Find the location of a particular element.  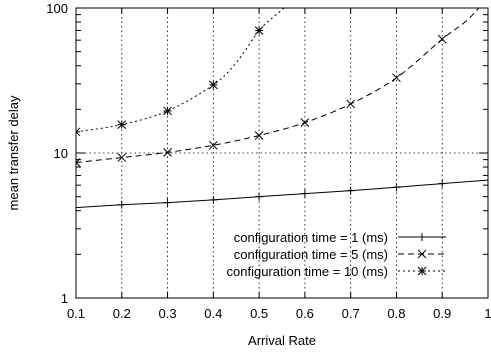

y-tick-label: 100 is located at coordinates (57, 8).